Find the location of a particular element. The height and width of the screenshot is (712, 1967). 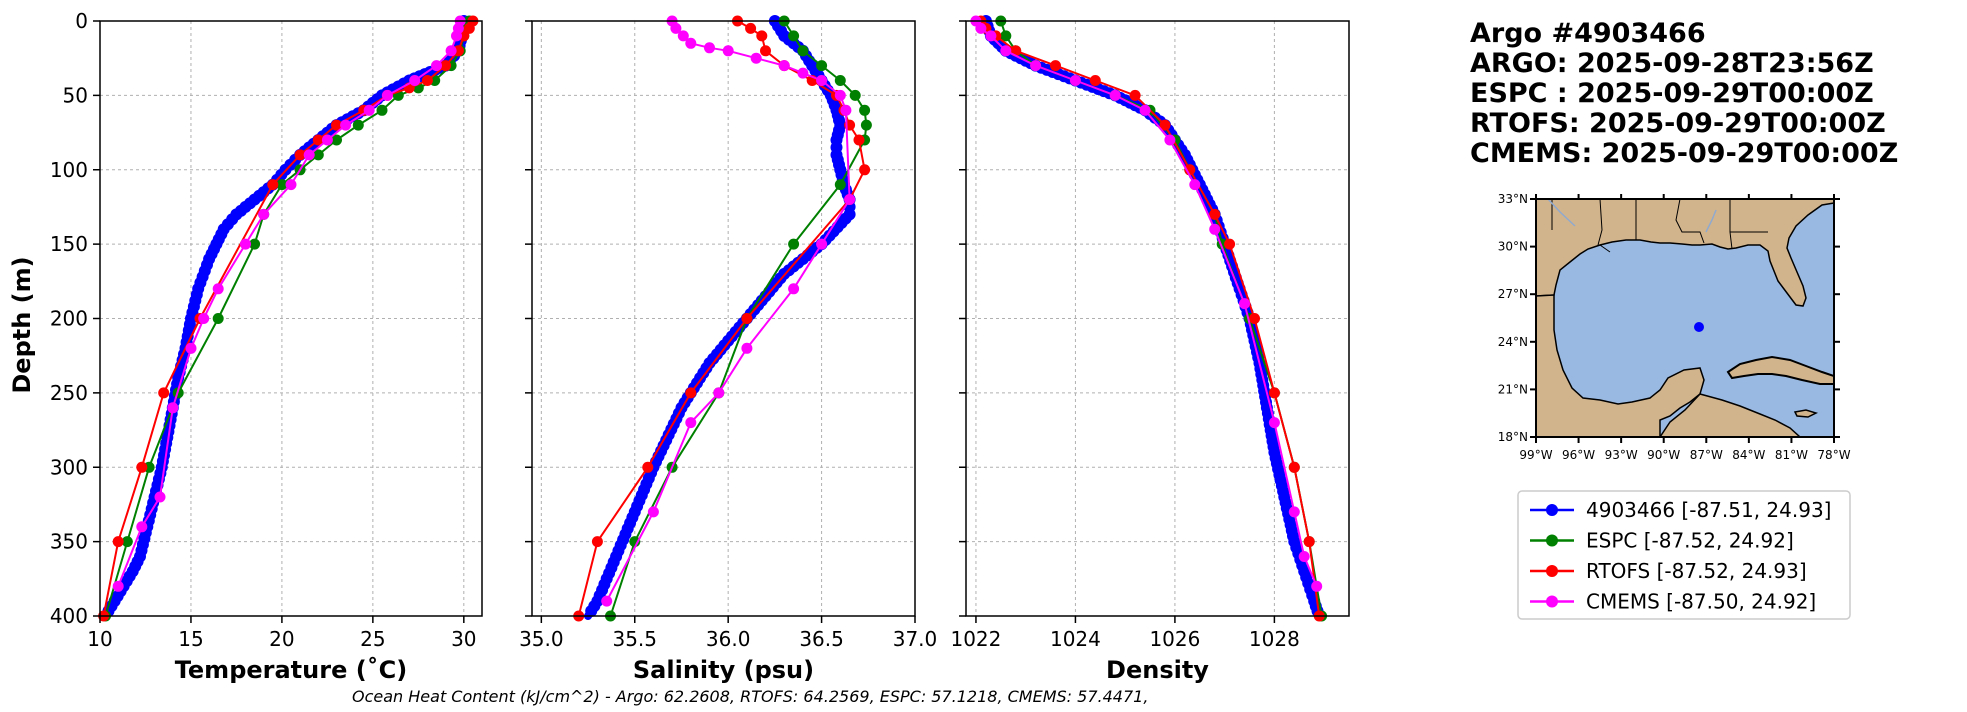

map-lon-label: 84°W is located at coordinates (1748, 455).